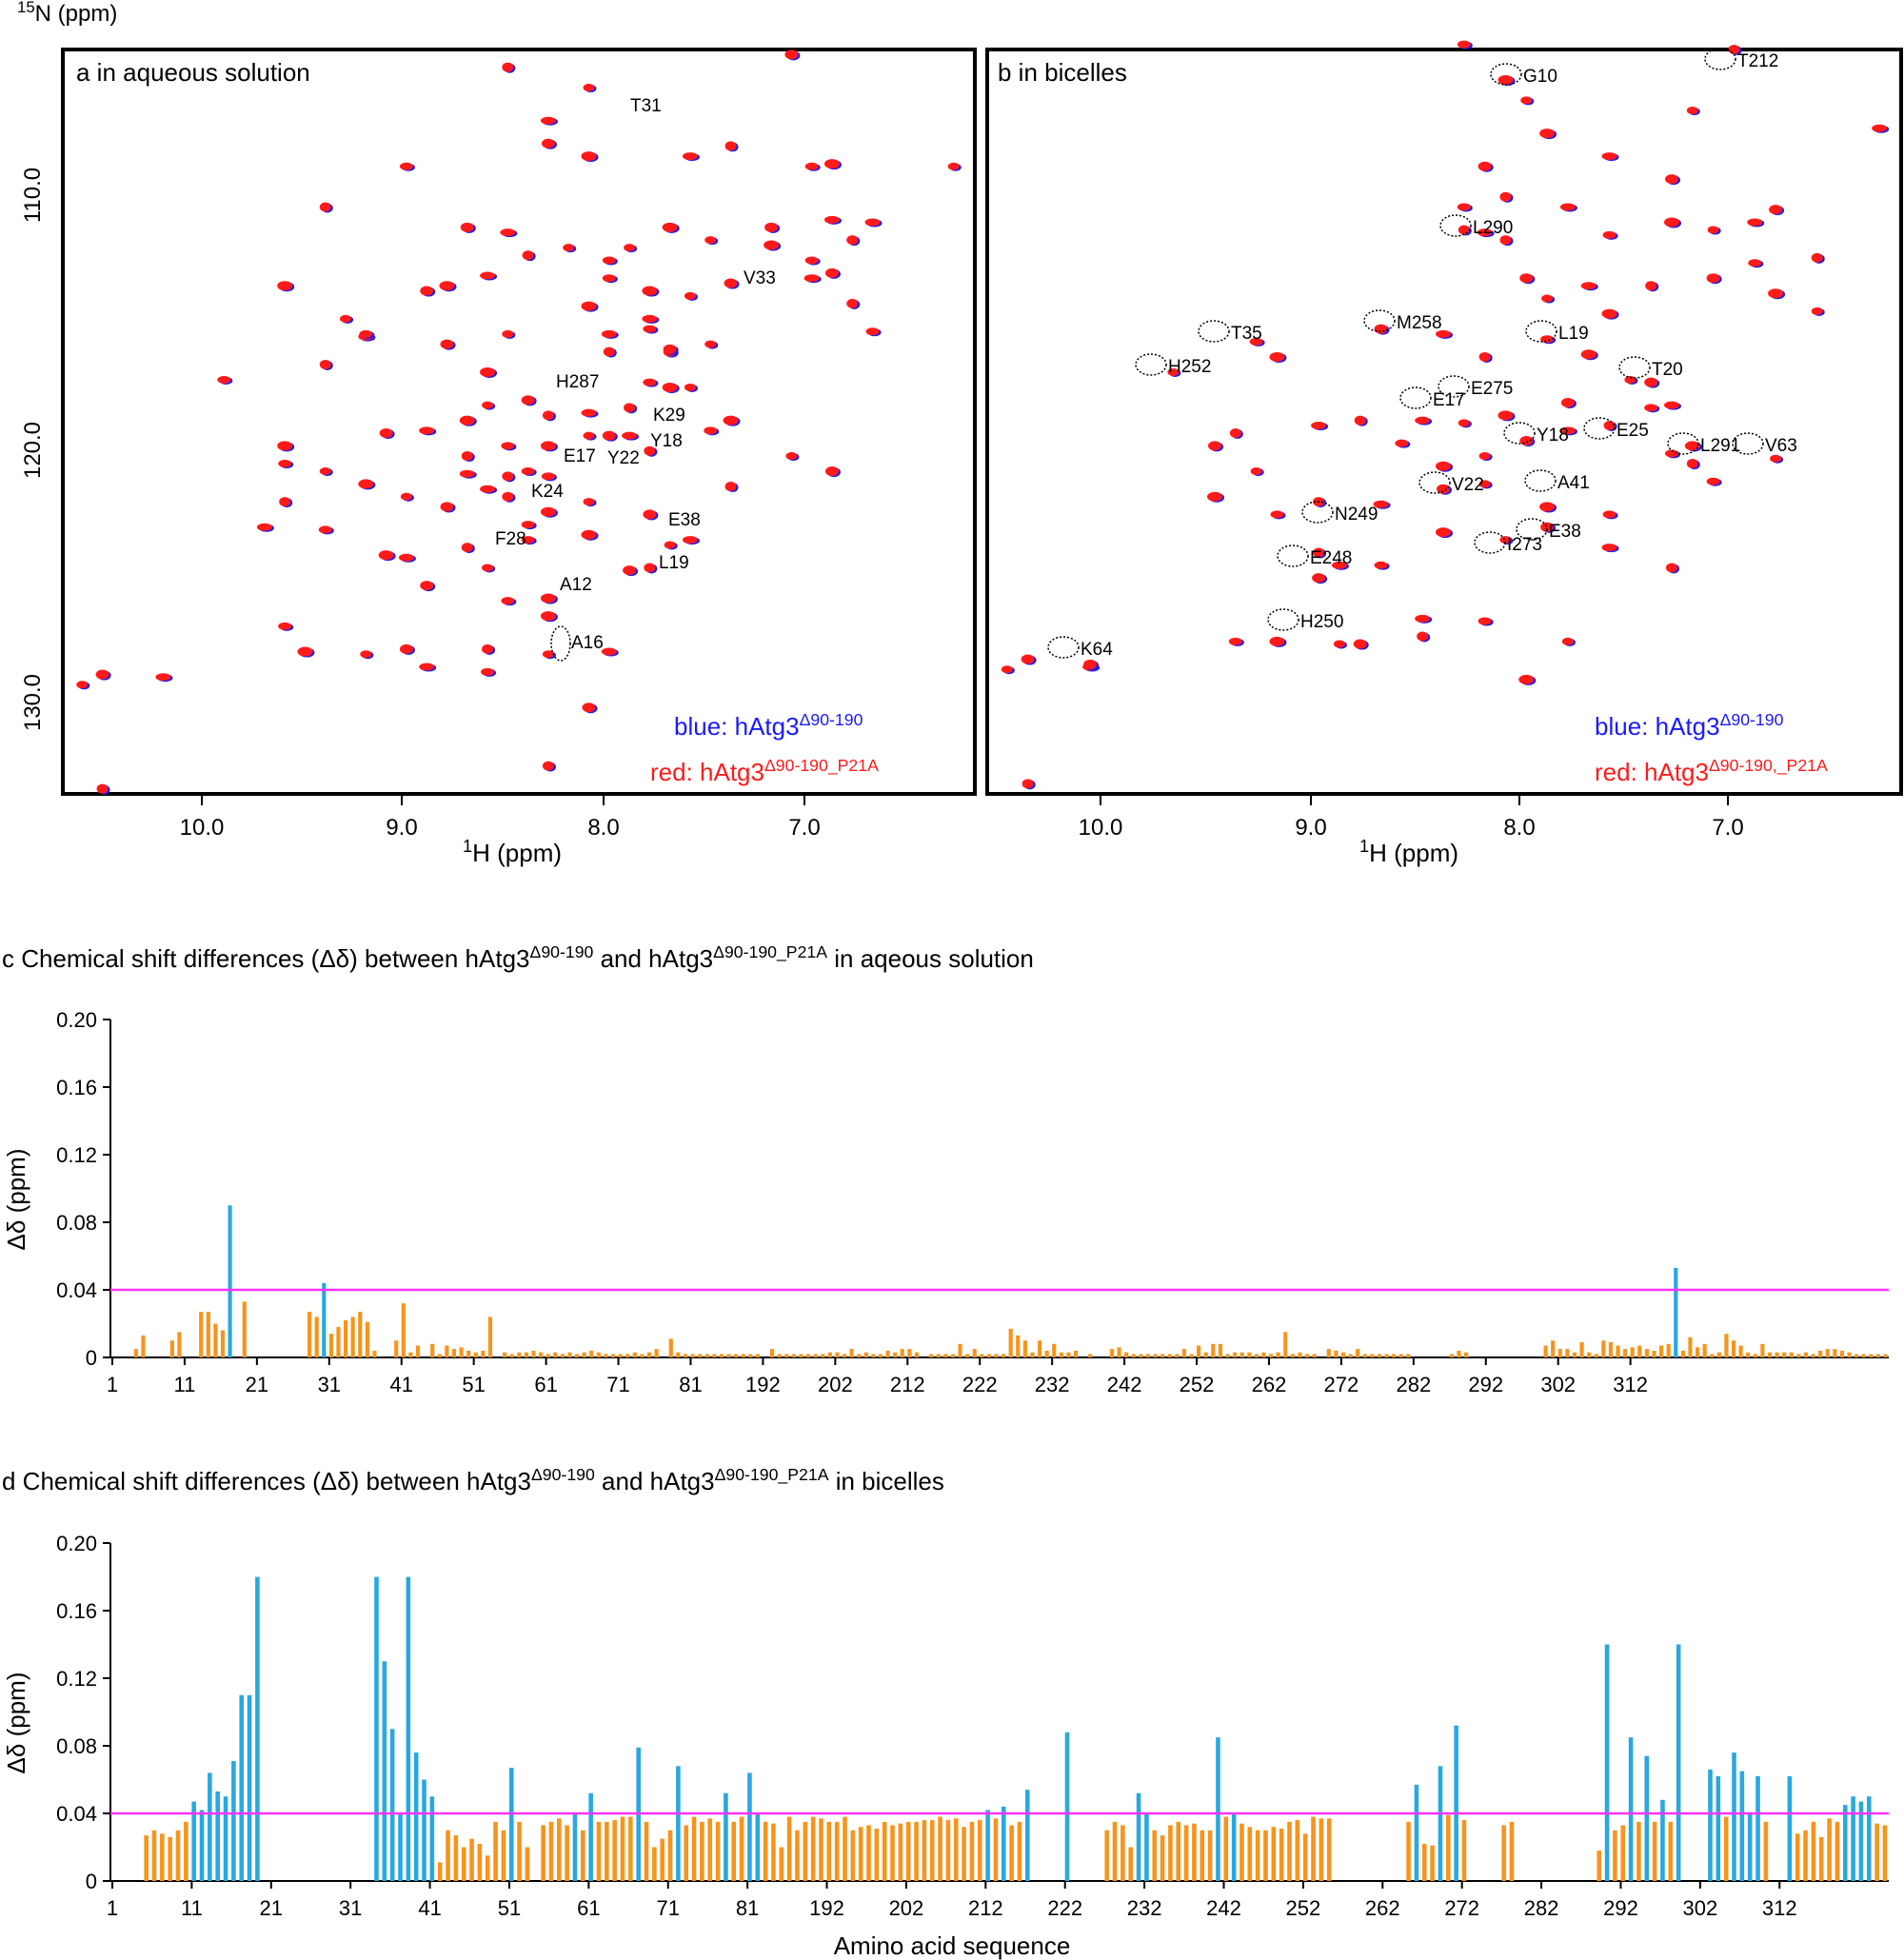  What do you see at coordinates (1101, 828) in the screenshot?
I see `panel-b-tick-label: 10.0` at bounding box center [1101, 828].